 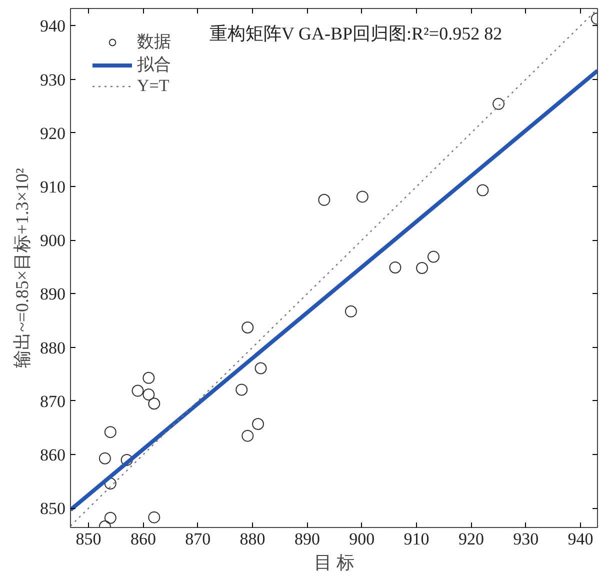 I want to click on legend-label: Y=T, so click(x=153, y=86).